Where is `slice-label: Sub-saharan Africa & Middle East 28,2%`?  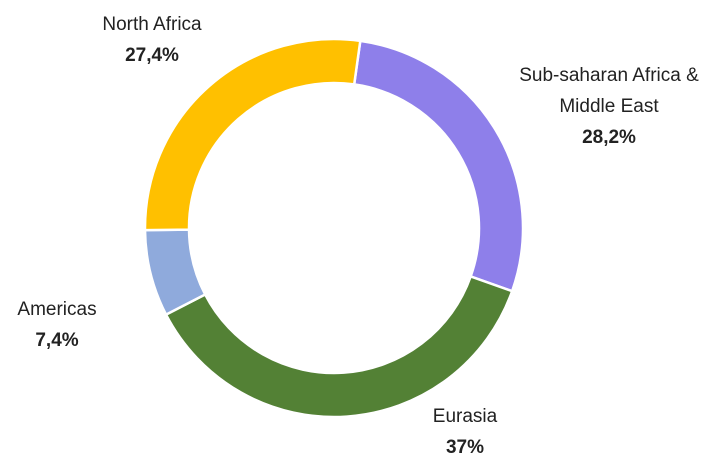 slice-label: Sub-saharan Africa & Middle East 28,2% is located at coordinates (609, 106).